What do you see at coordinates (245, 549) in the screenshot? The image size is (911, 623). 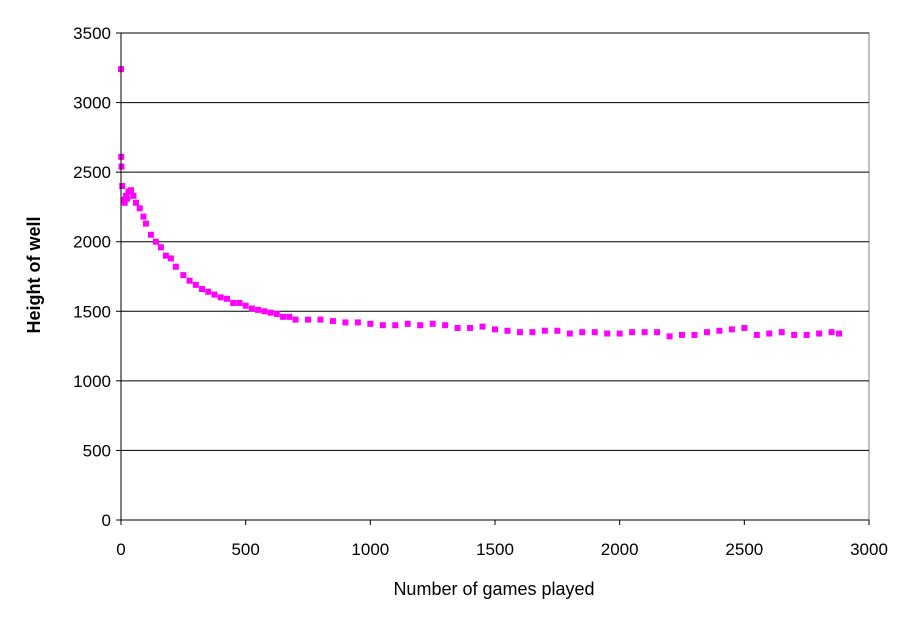 I see `x-tick-label: 500` at bounding box center [245, 549].